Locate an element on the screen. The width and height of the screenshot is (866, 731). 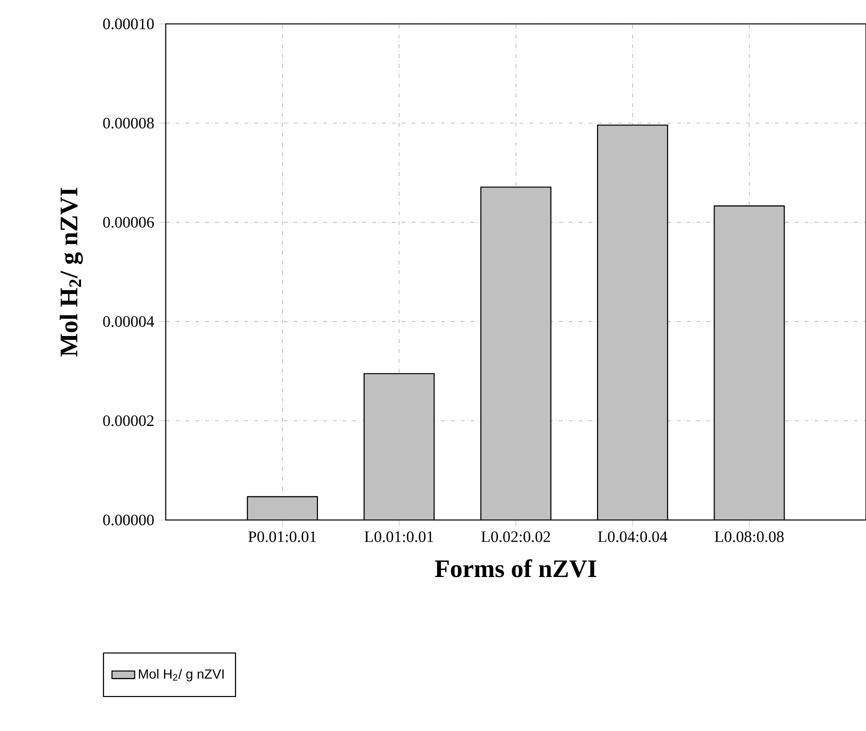
y-tick-label: 0.00004 is located at coordinates (128, 321).